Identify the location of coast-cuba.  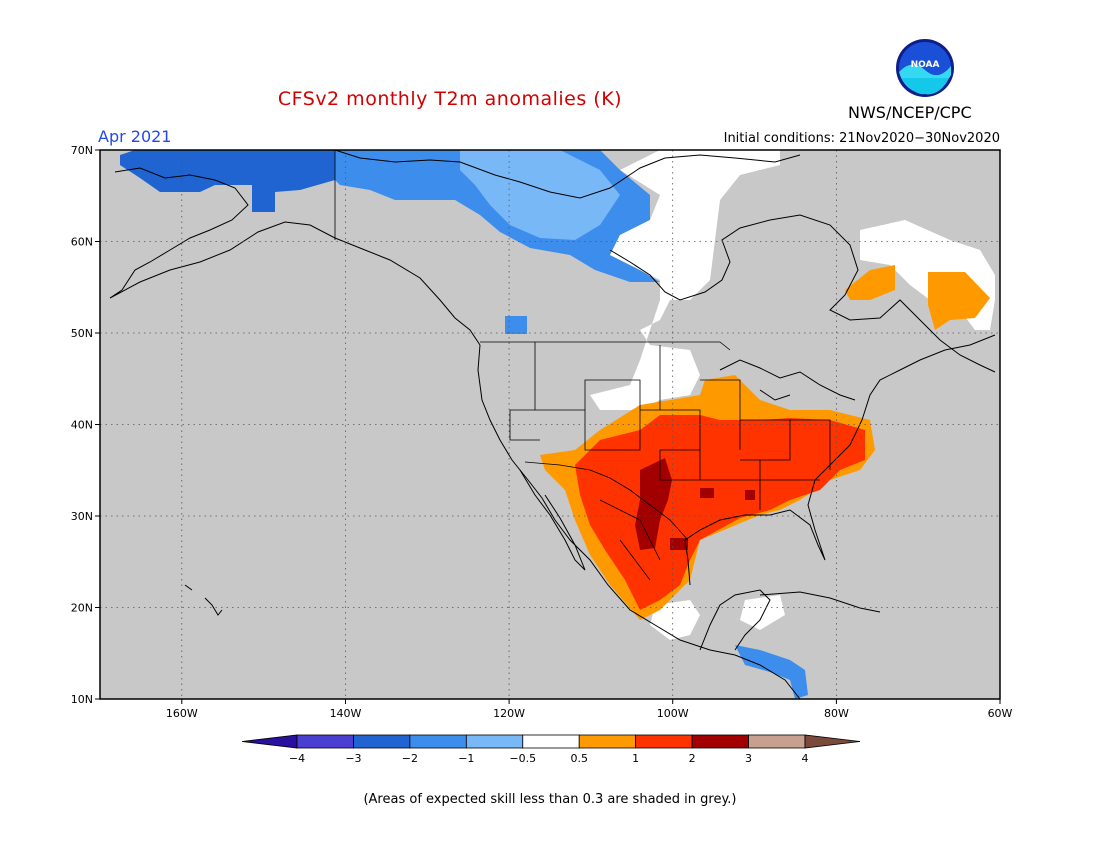
(820, 602).